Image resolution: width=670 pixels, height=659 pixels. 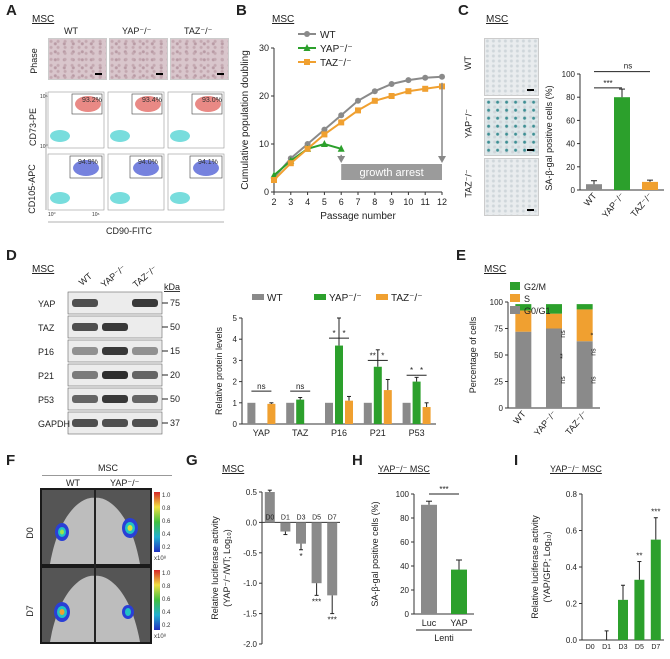 I want to click on e-sig-label-2: ns, so click(x=563, y=380).